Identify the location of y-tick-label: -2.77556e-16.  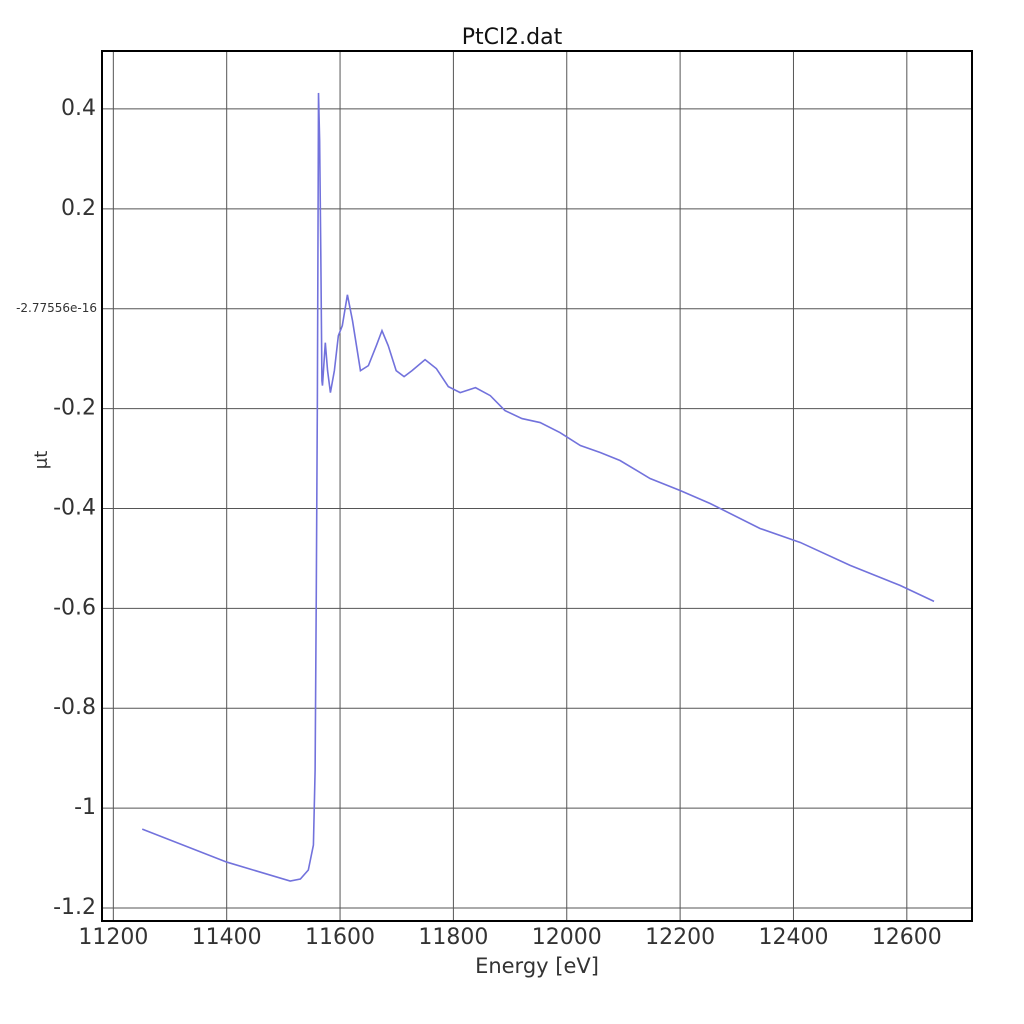
(56, 308).